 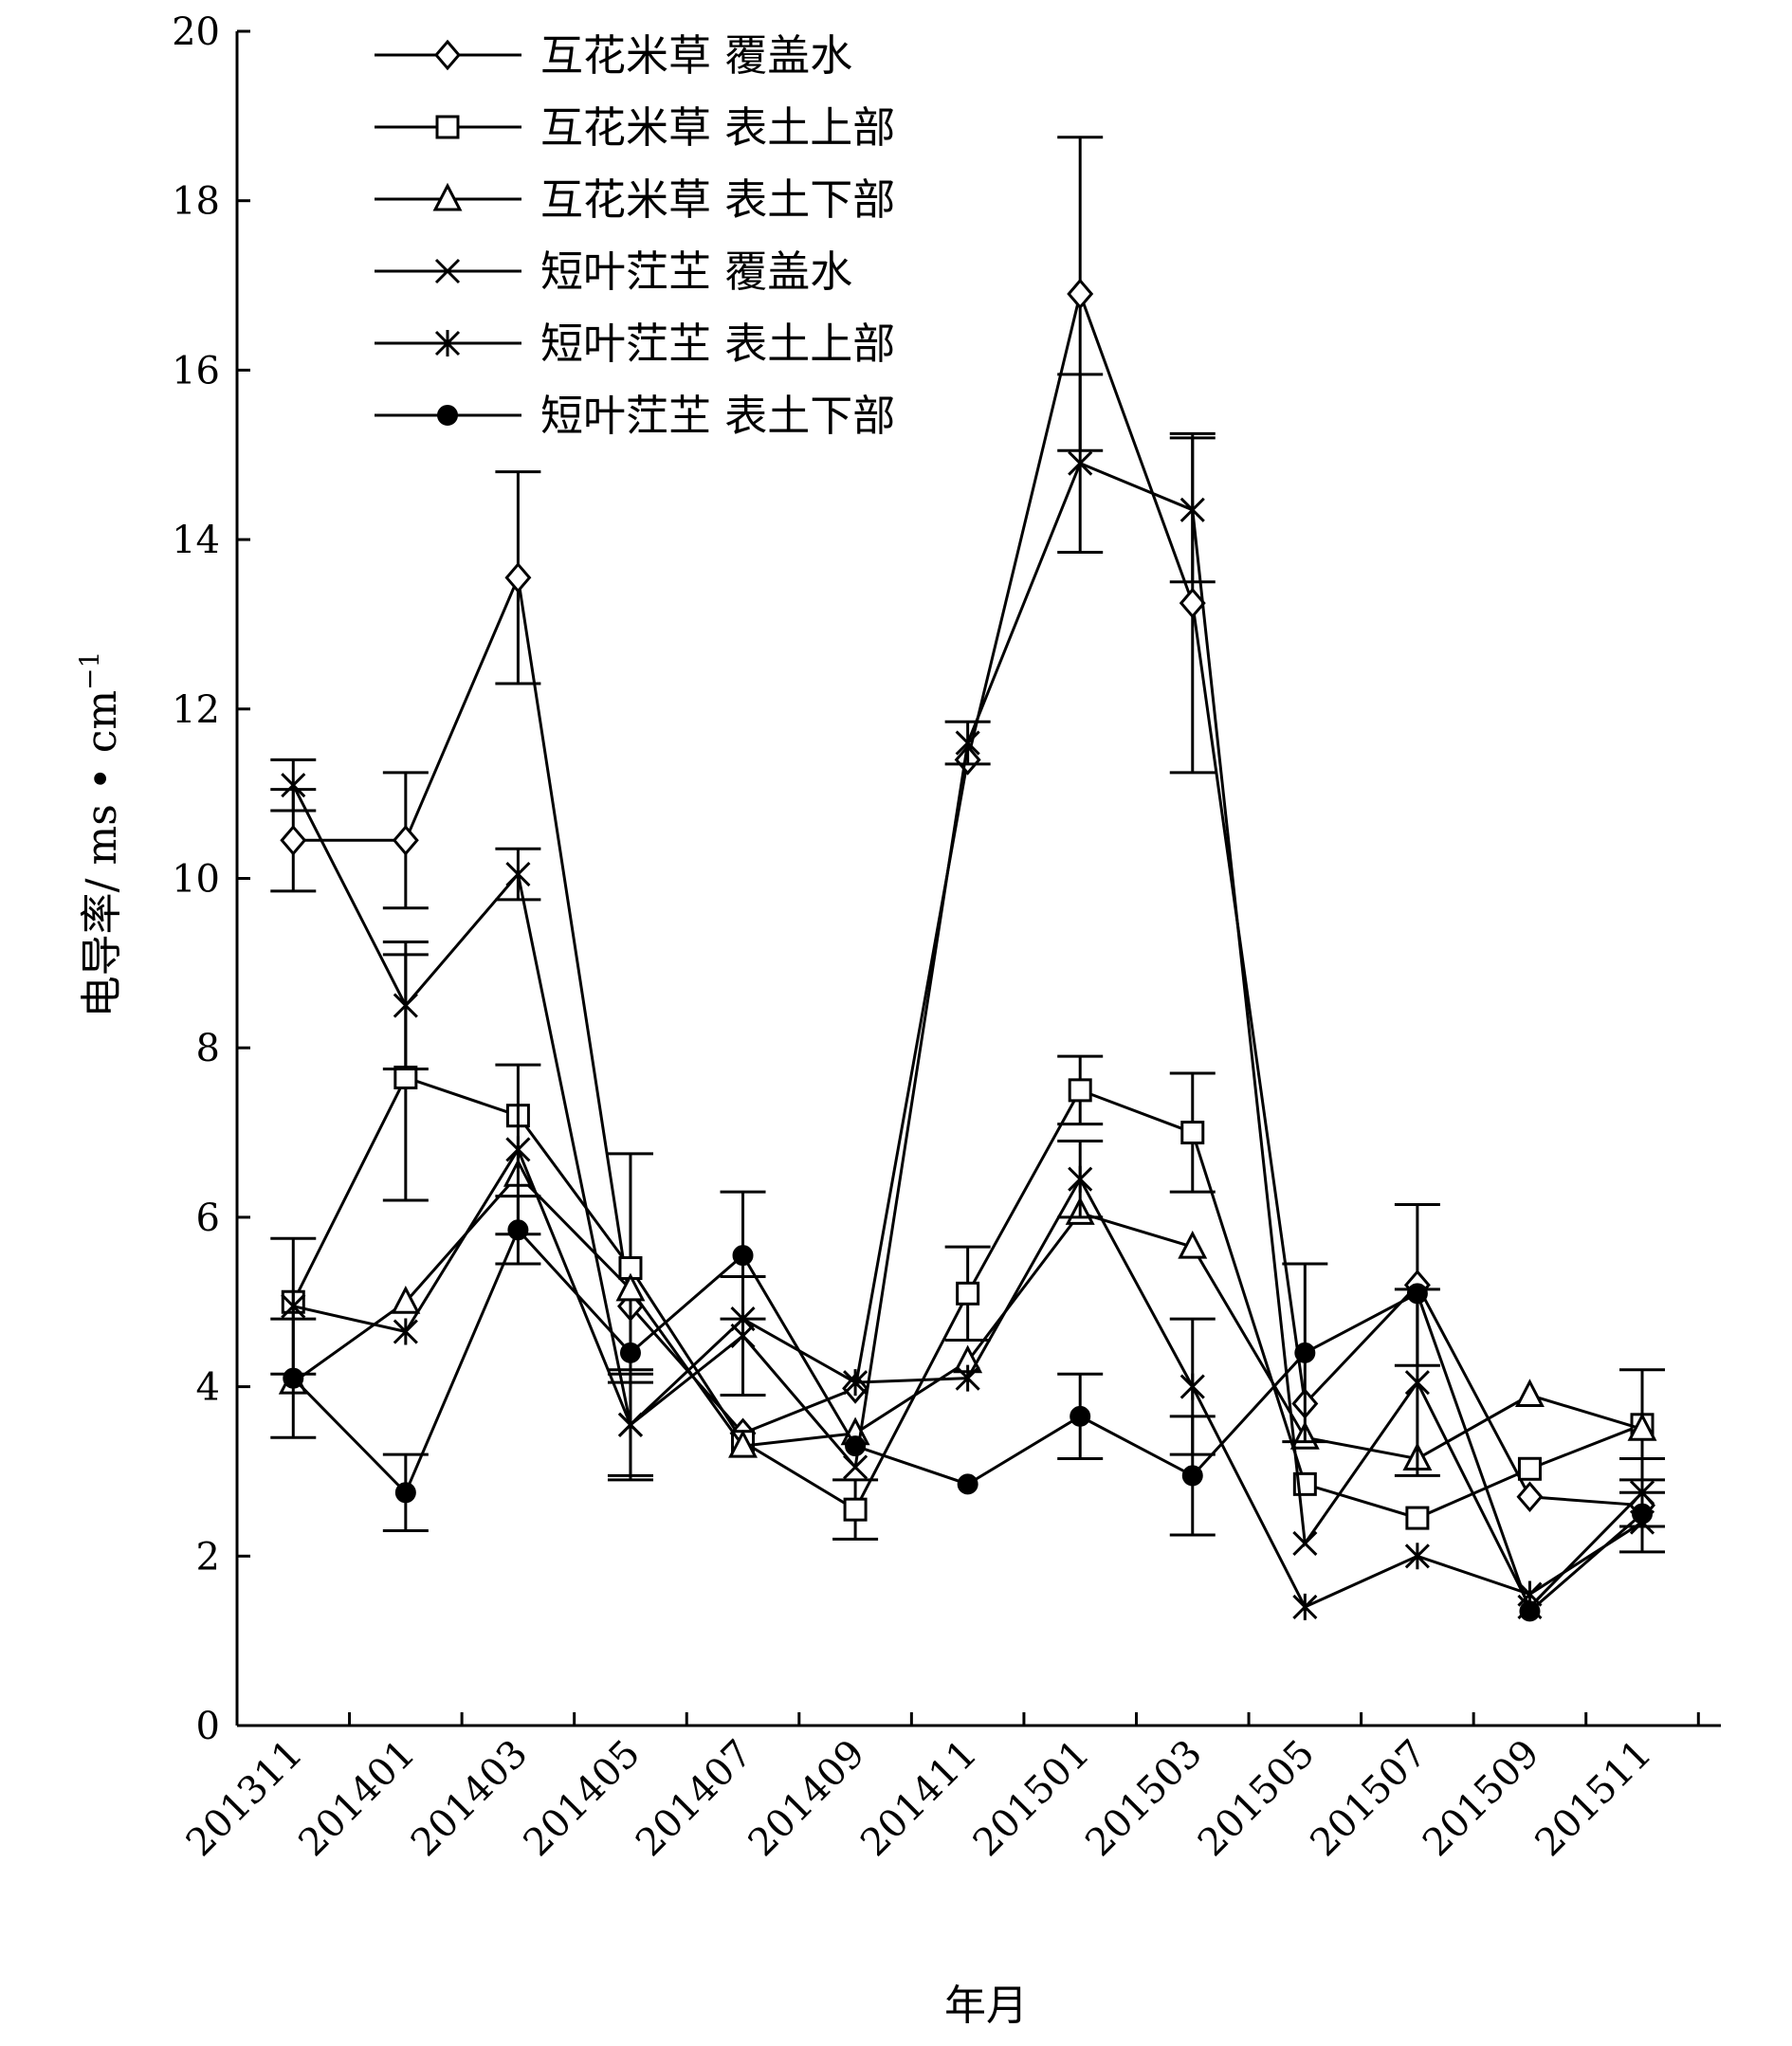 What do you see at coordinates (717, 344) in the screenshot?
I see `legend-label: 短叶茳芏 表土上部` at bounding box center [717, 344].